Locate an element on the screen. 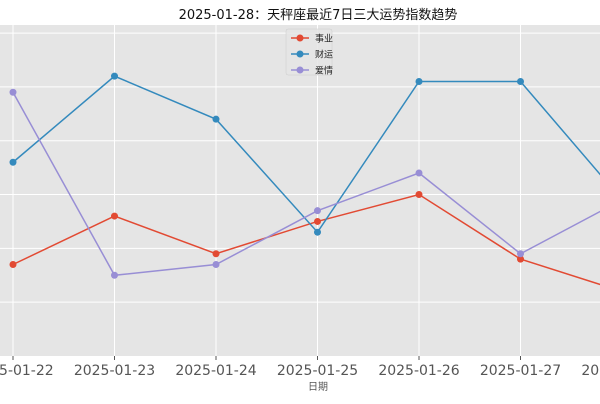 Image resolution: width=600 pixels, height=404 pixels. legend-label: 爱情 is located at coordinates (324, 71).